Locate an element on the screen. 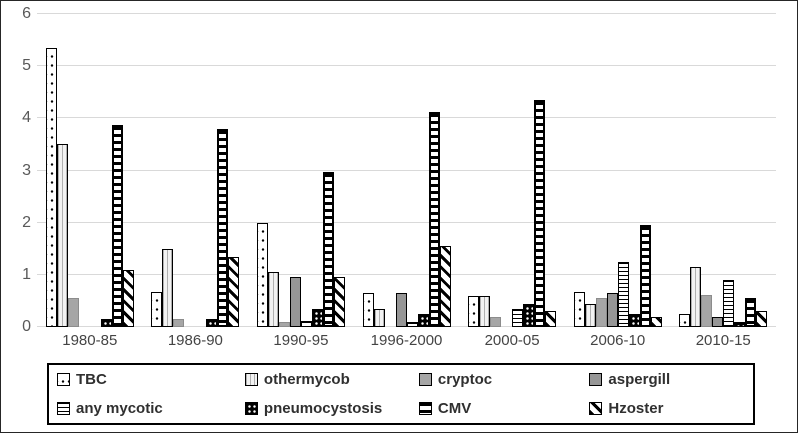 This screenshot has width=800, height=435. bar-othermycob-1996-2000 is located at coordinates (379, 317).